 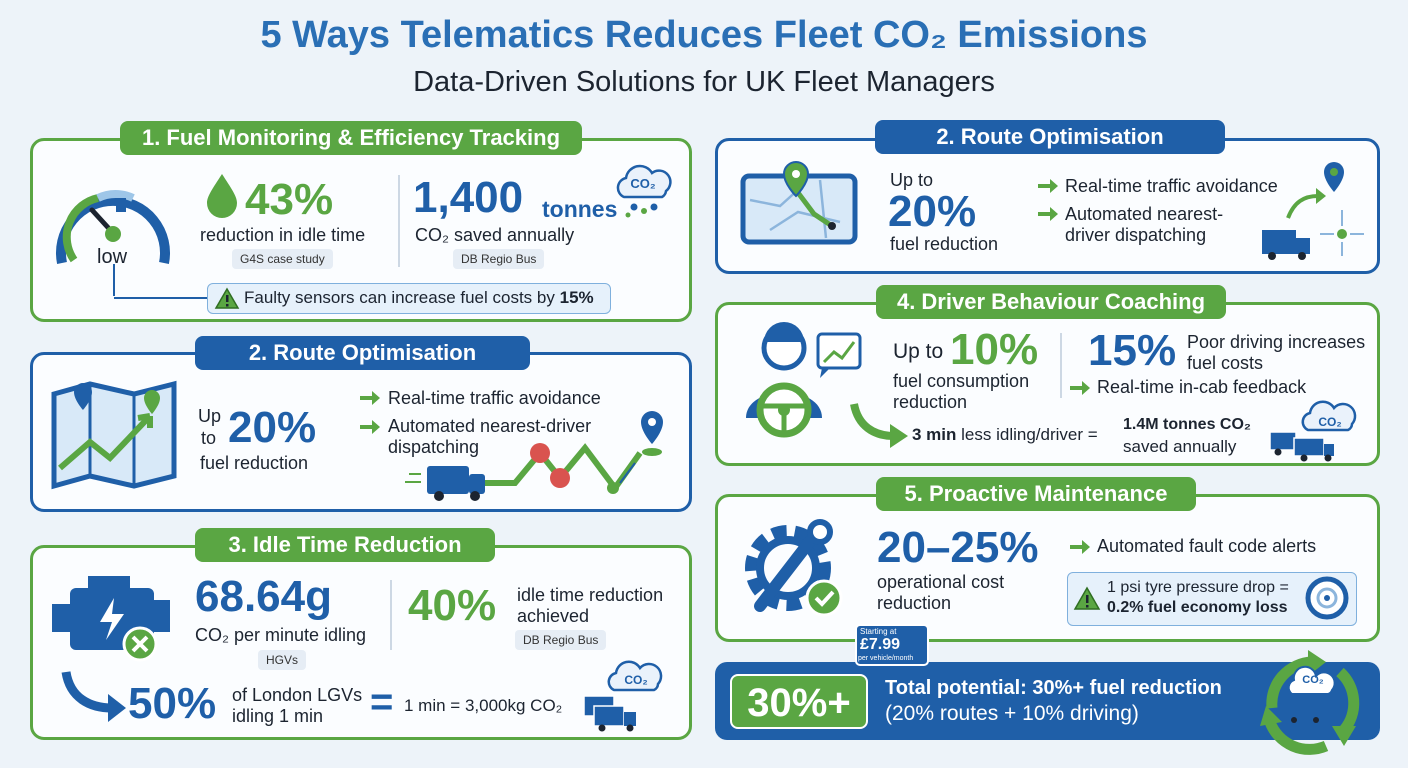 I want to click on equation: 3 min less idling/driver =, so click(x=1005, y=435).